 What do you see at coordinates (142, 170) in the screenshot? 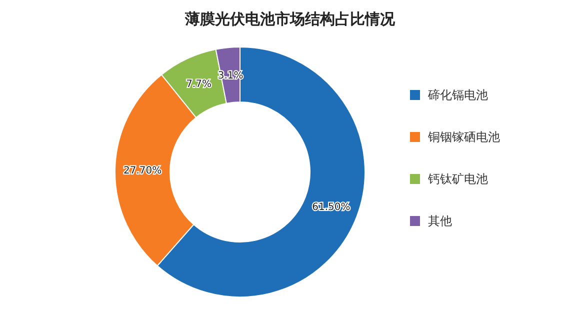
I see `data-label: 27.70%` at bounding box center [142, 170].